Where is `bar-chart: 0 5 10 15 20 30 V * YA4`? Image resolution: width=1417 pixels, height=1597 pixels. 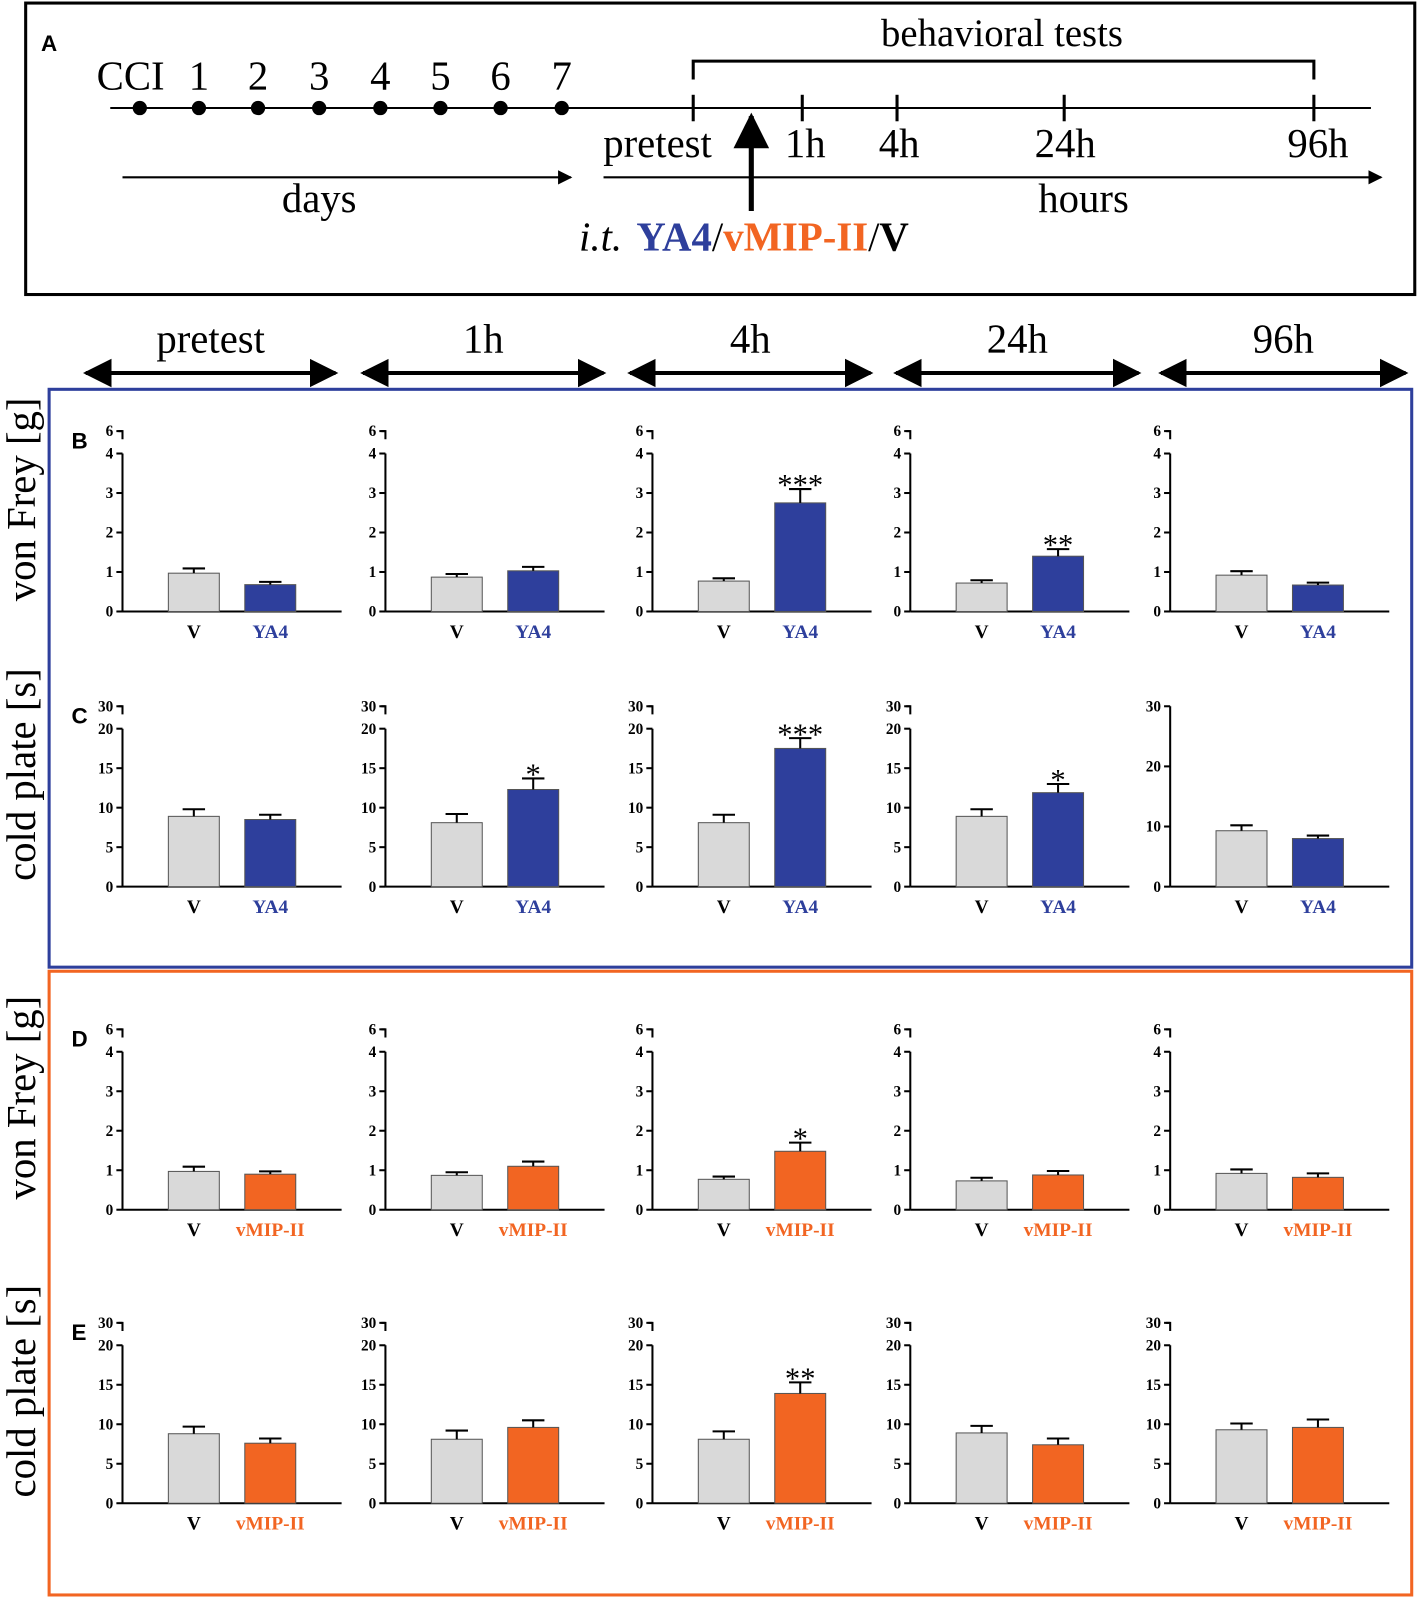
bar-chart: 0 5 10 15 20 30 V * YA4 is located at coordinates (1008, 808).